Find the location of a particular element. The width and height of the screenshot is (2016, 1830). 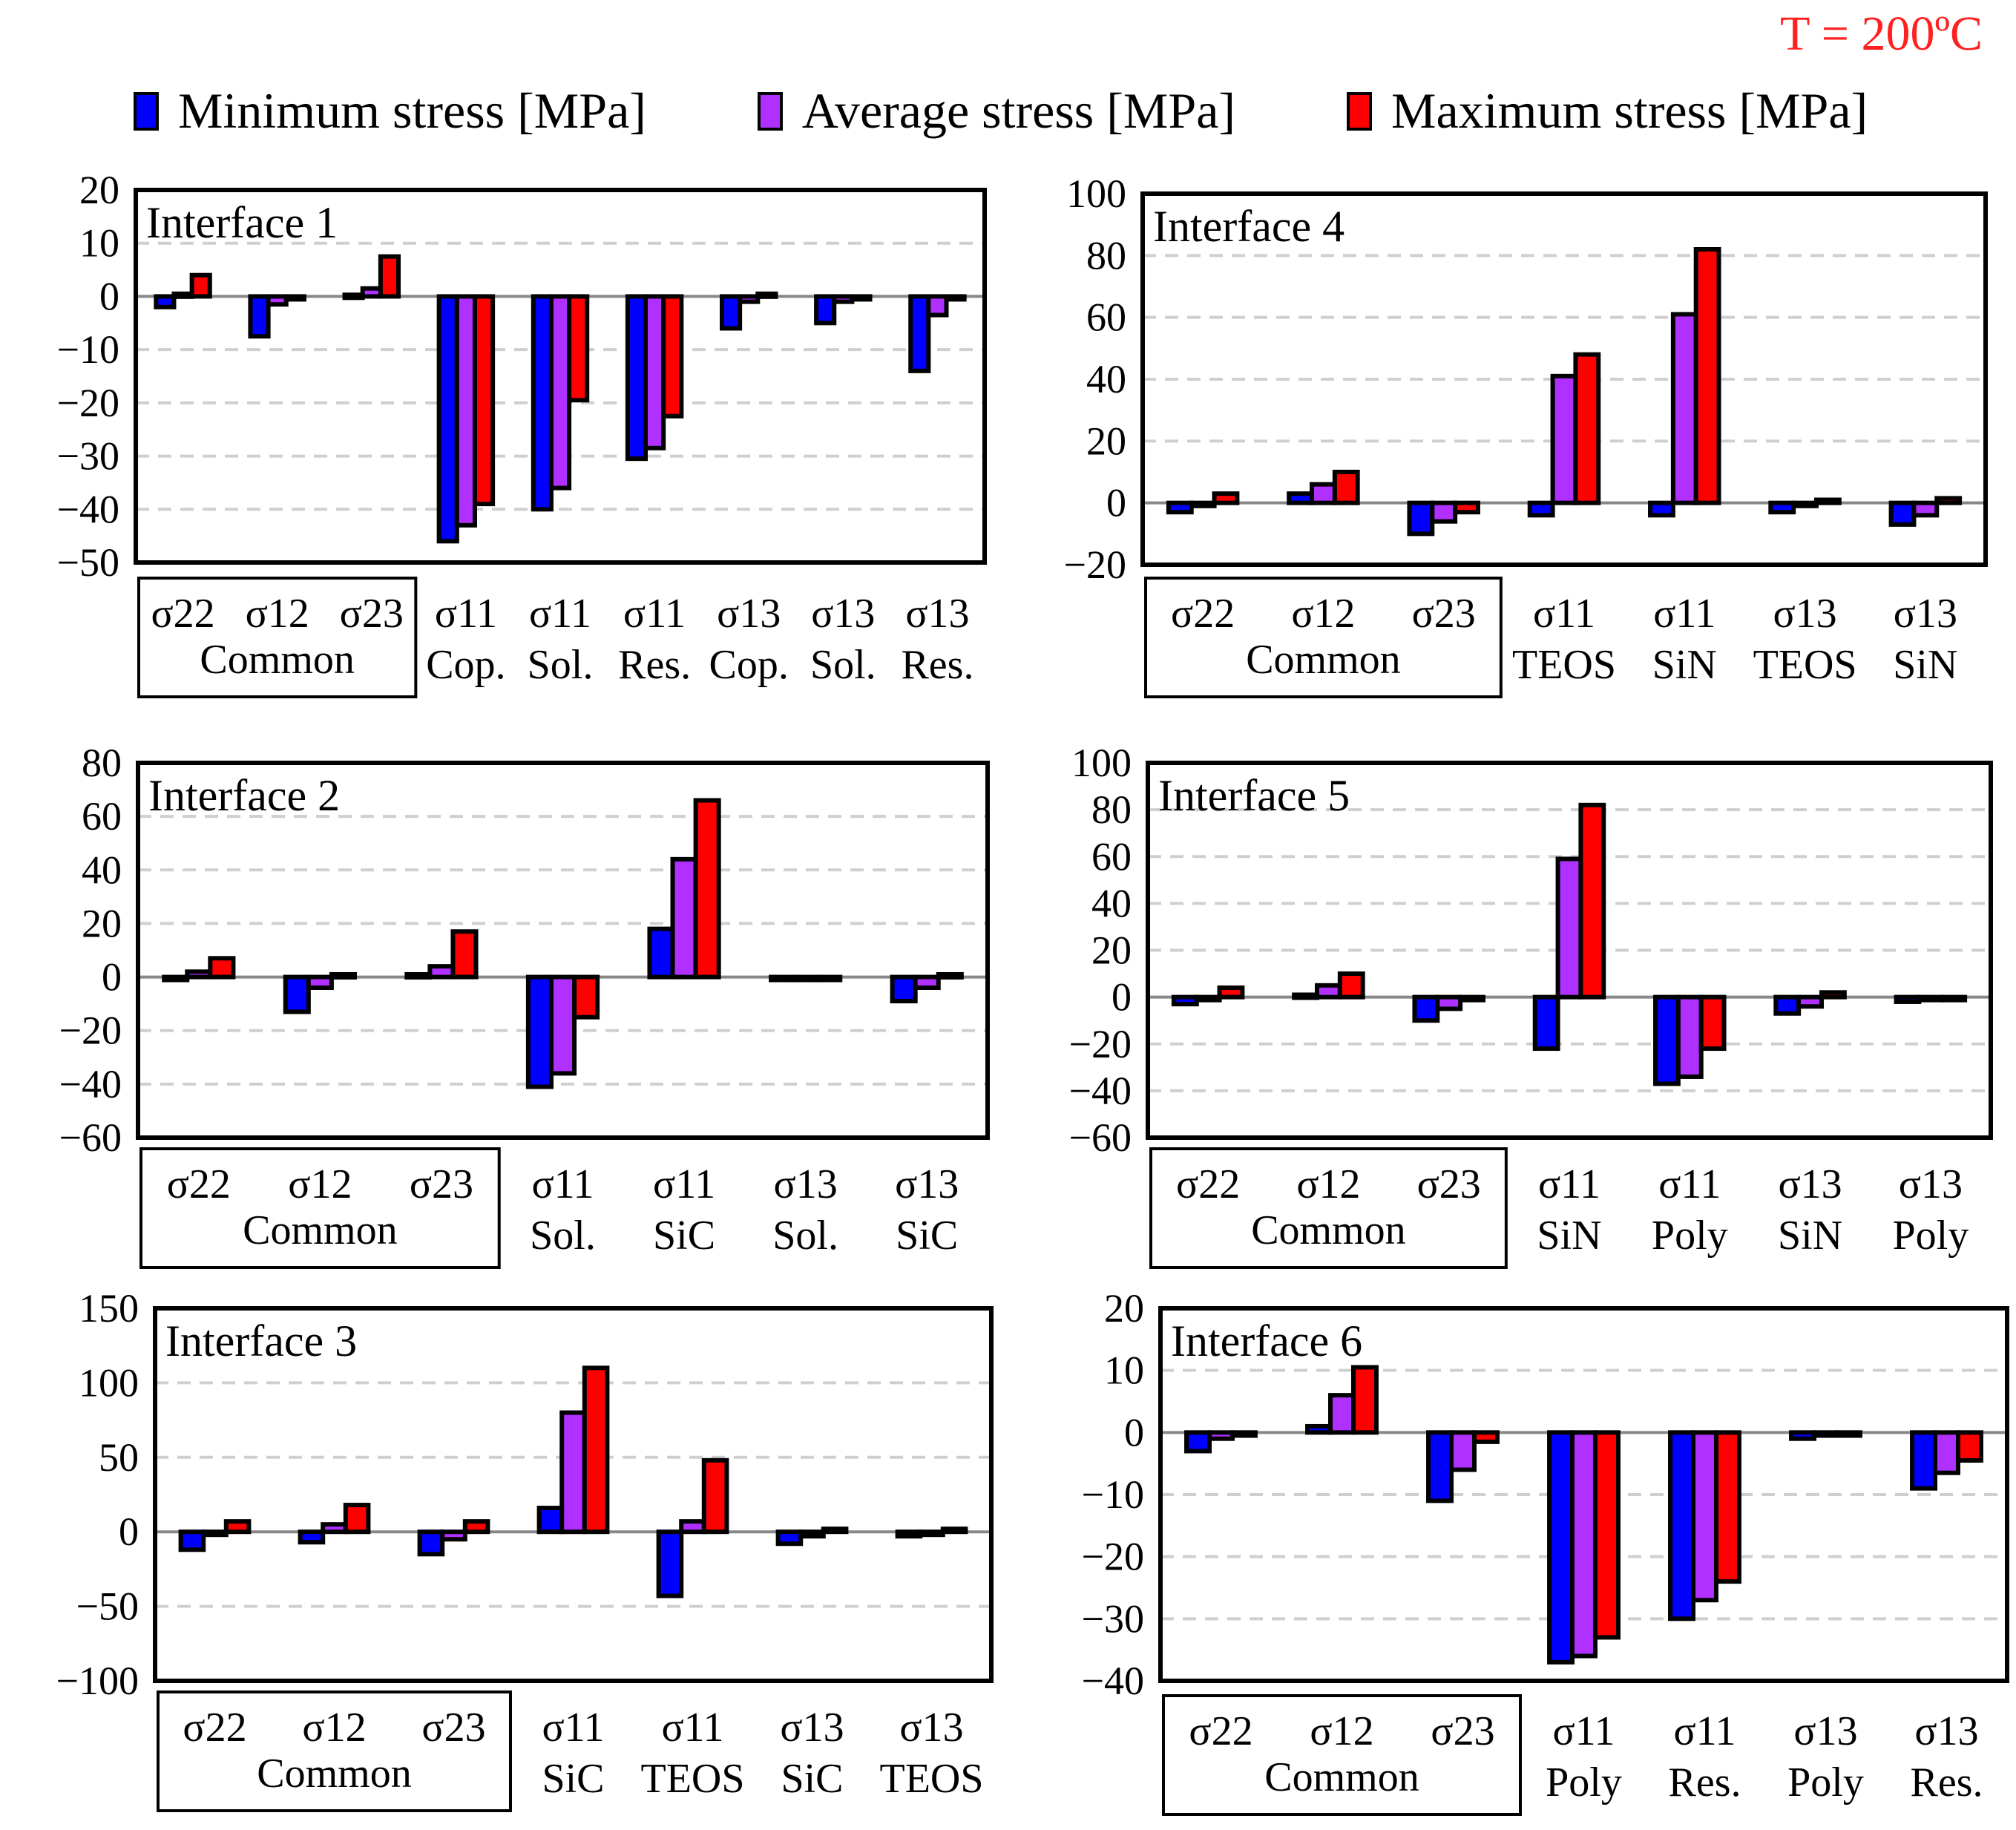

x-sublabel: Poly is located at coordinates (1825, 1783).